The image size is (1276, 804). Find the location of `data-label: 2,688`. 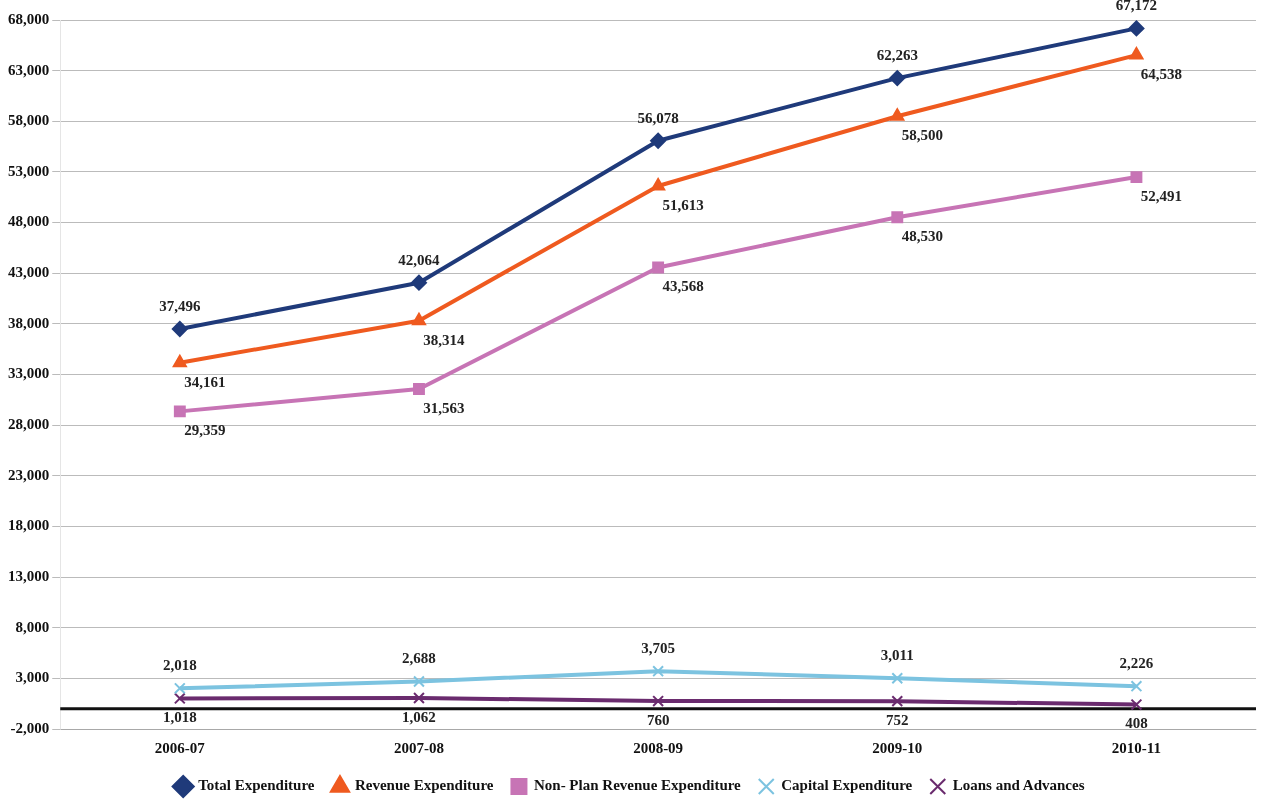

data-label: 2,688 is located at coordinates (419, 658).